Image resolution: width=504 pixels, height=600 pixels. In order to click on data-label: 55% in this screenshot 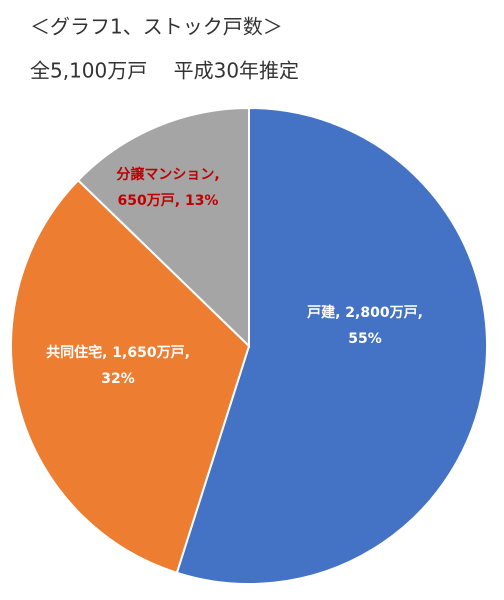, I will do `click(365, 339)`.